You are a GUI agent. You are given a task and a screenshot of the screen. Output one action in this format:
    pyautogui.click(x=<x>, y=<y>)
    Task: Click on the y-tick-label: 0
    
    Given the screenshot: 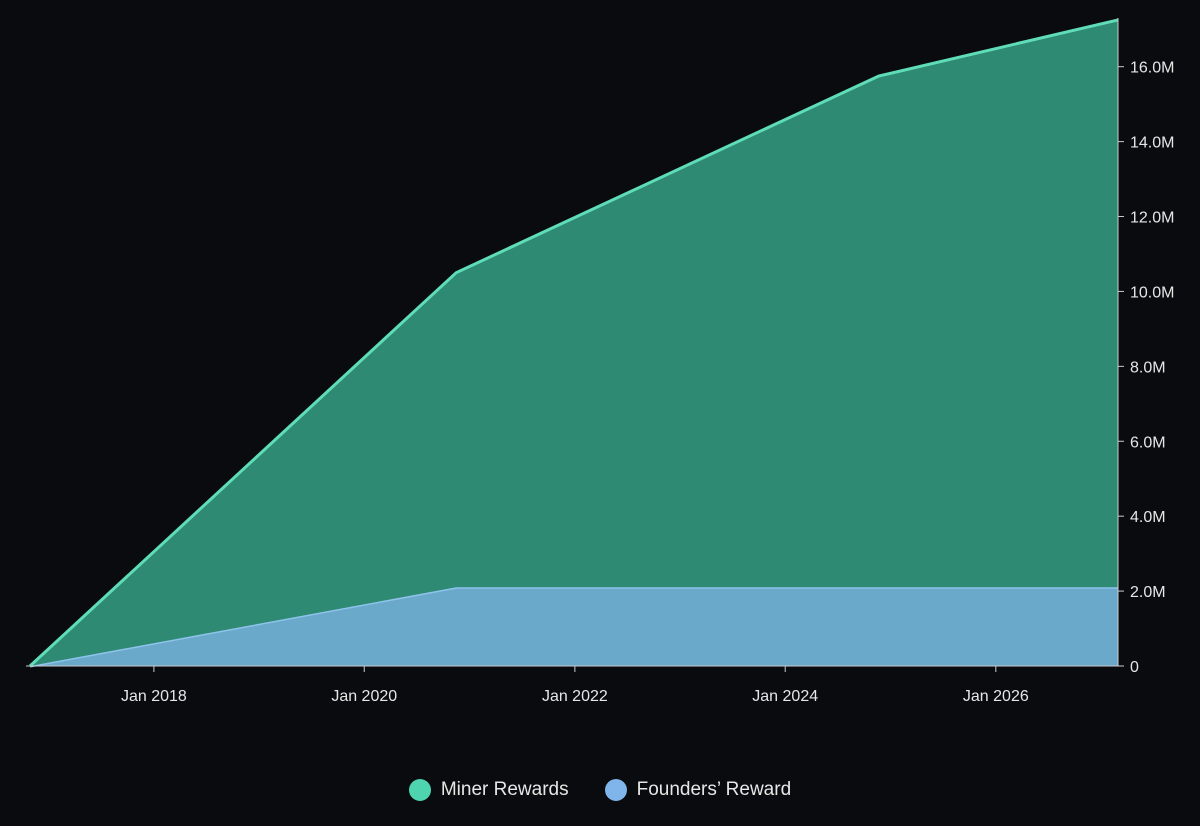 What is the action you would take?
    pyautogui.click(x=1134, y=667)
    